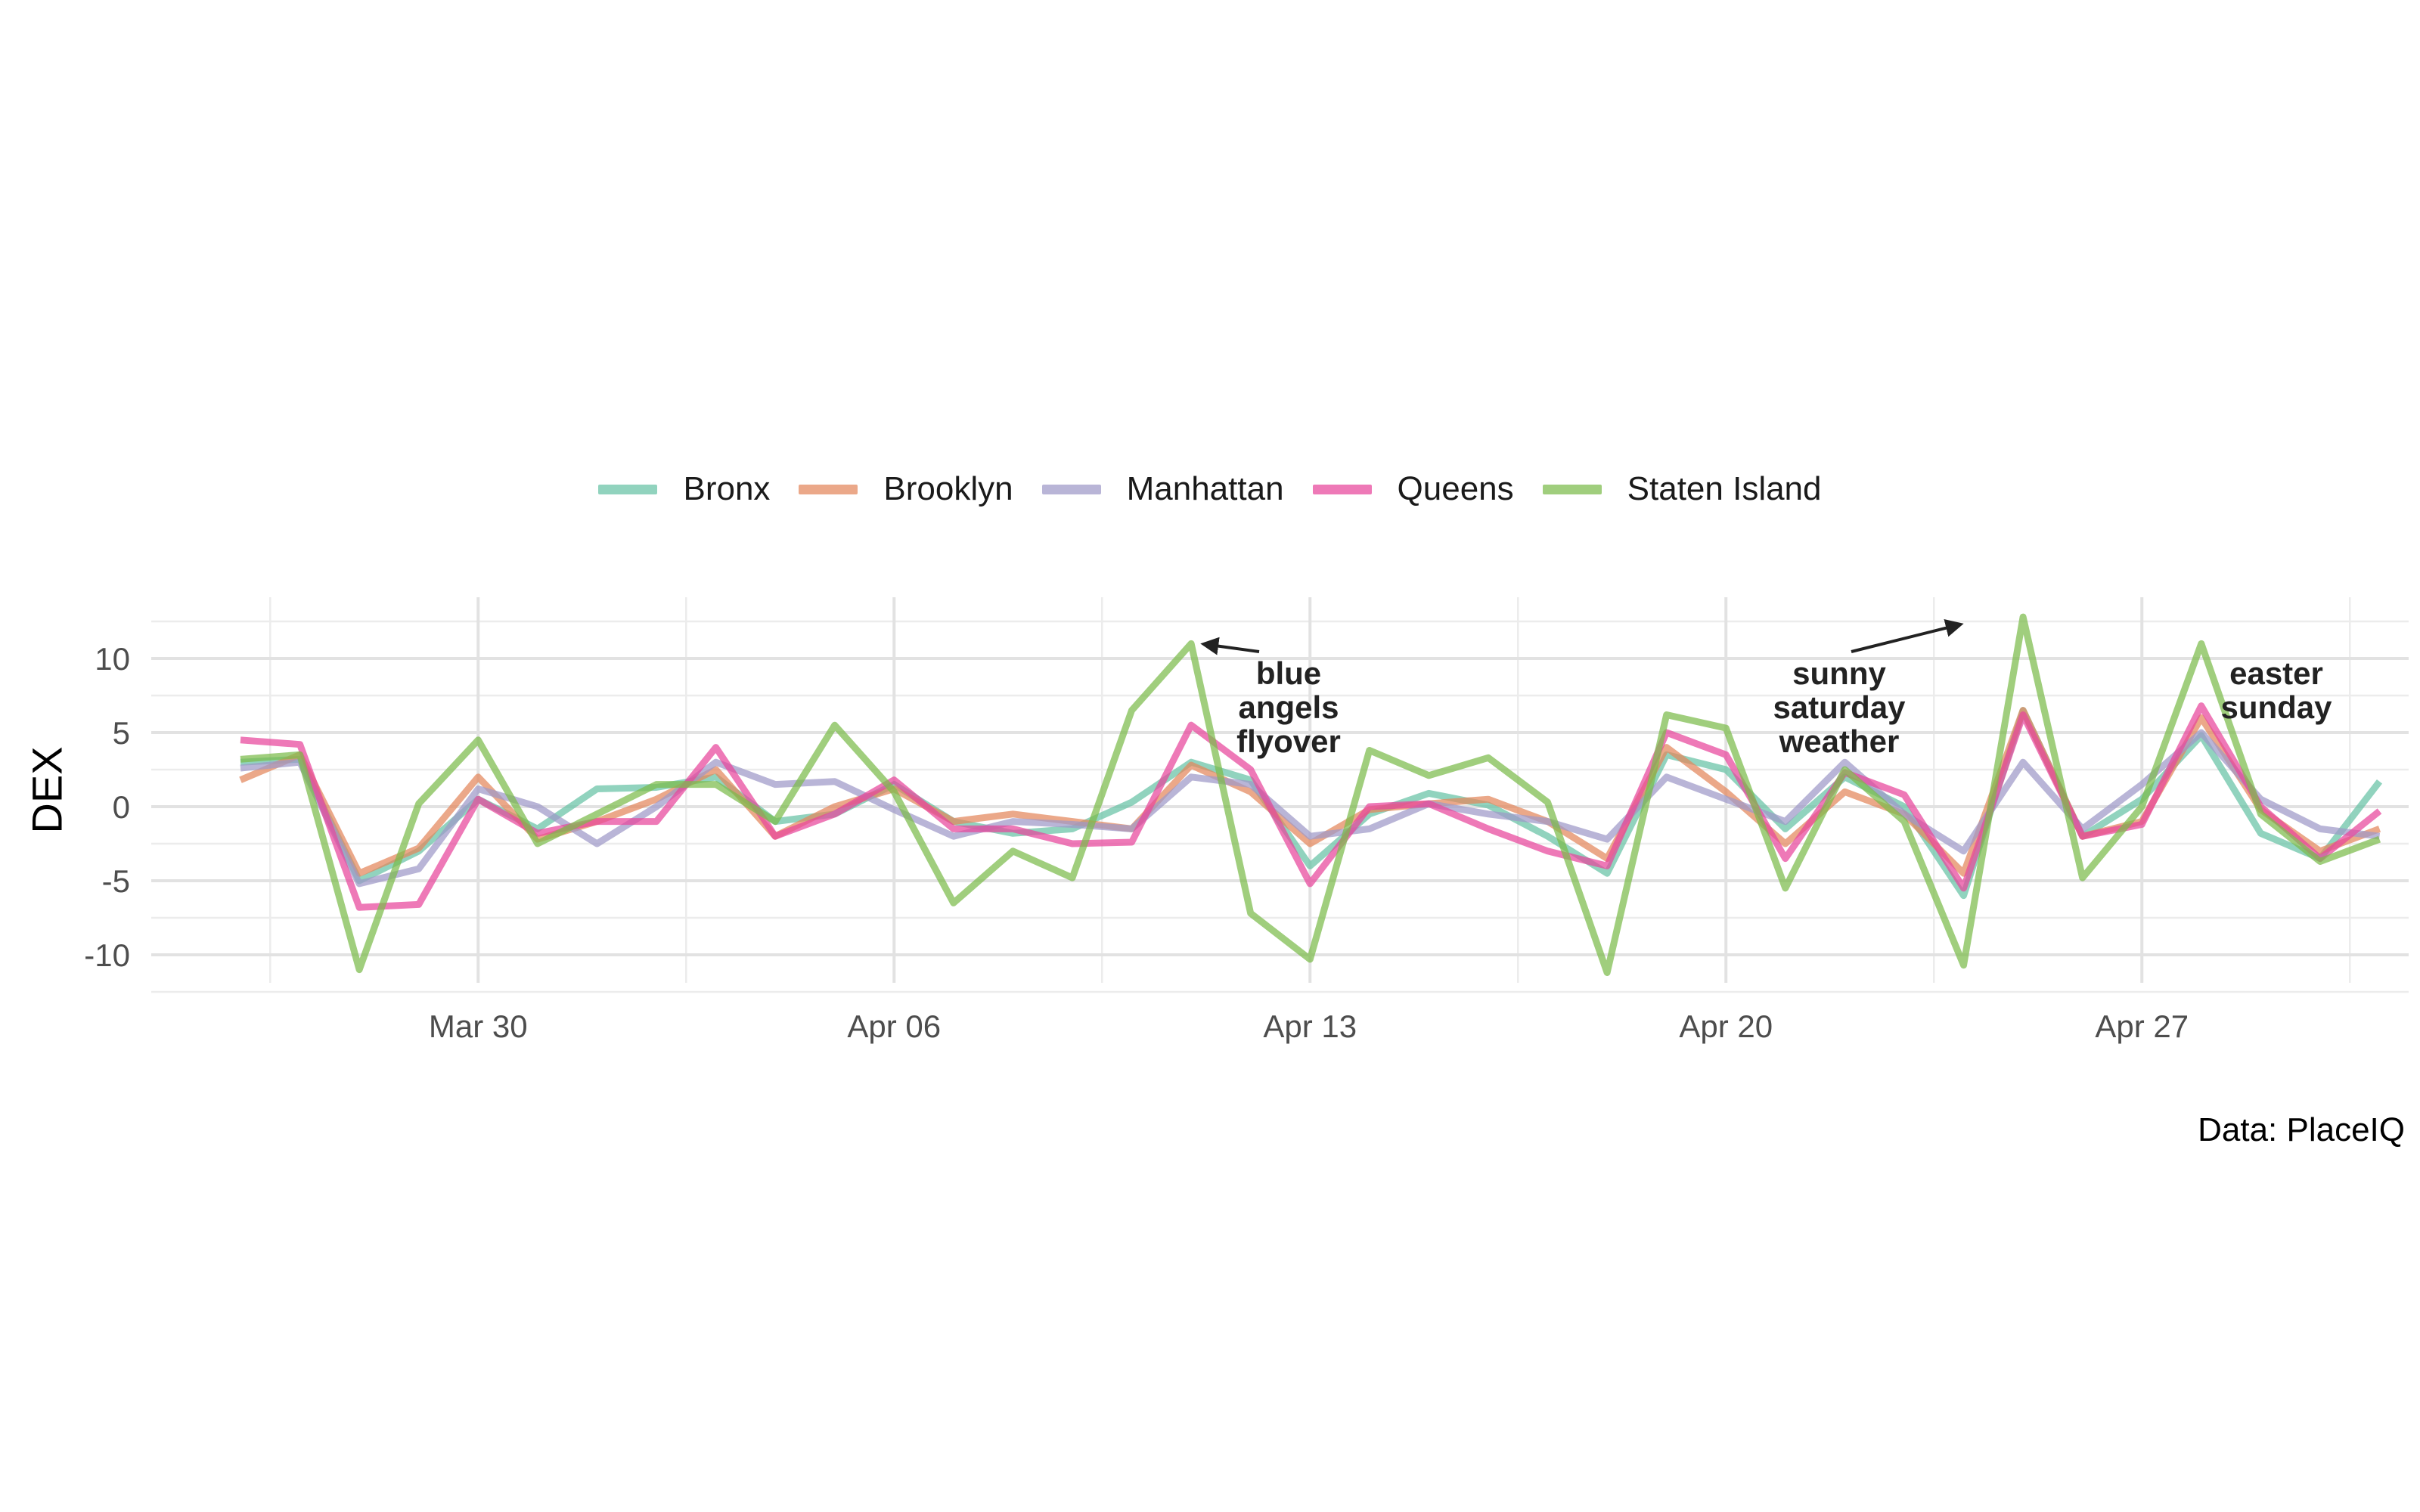 The image size is (2420, 1512). I want to click on legend-label: Brooklyn, so click(948, 488).